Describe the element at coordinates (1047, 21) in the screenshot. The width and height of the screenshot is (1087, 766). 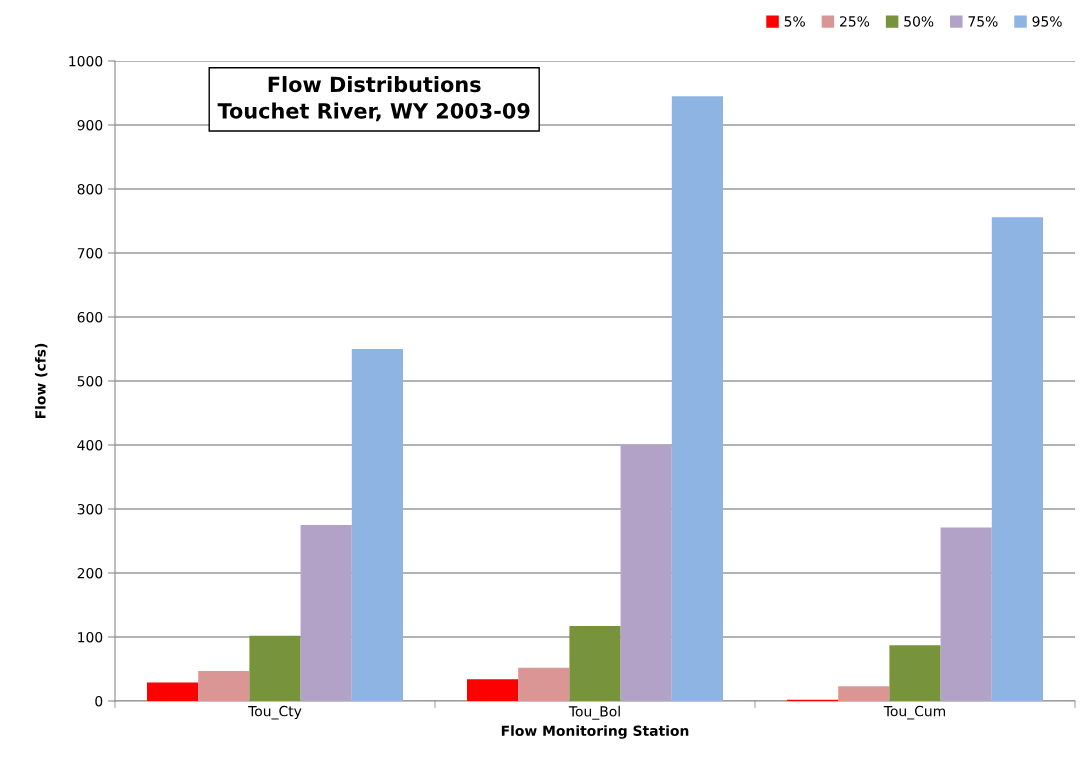
I see `legend-label: 95%` at that location.